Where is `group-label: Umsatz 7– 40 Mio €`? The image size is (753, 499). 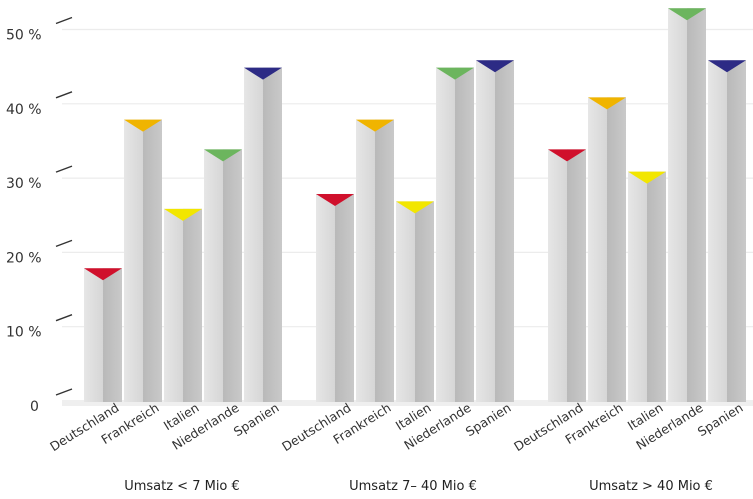 group-label: Umsatz 7– 40 Mio € is located at coordinates (413, 486).